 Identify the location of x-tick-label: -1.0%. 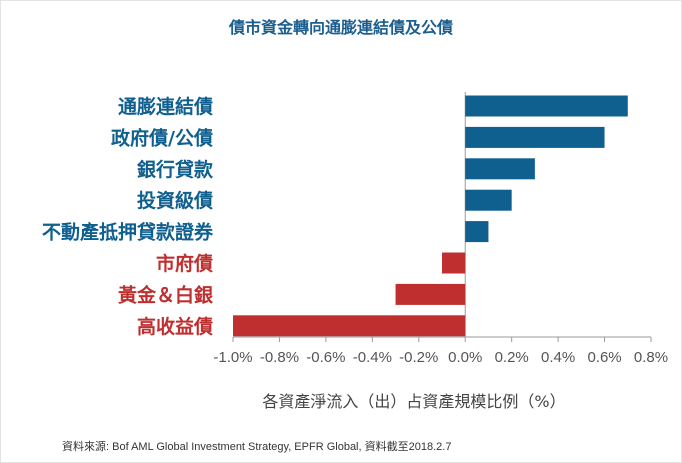
(232, 357).